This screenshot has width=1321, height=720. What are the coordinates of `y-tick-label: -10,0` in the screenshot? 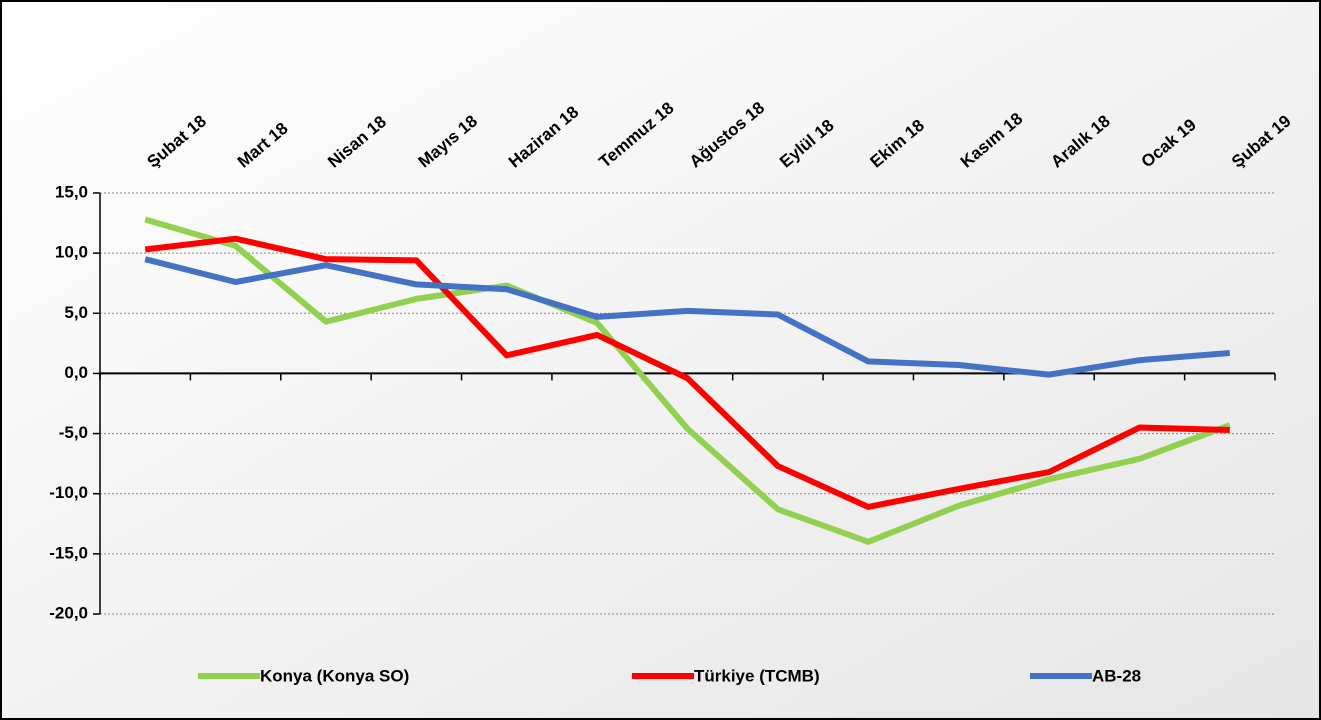 It's located at (68, 492).